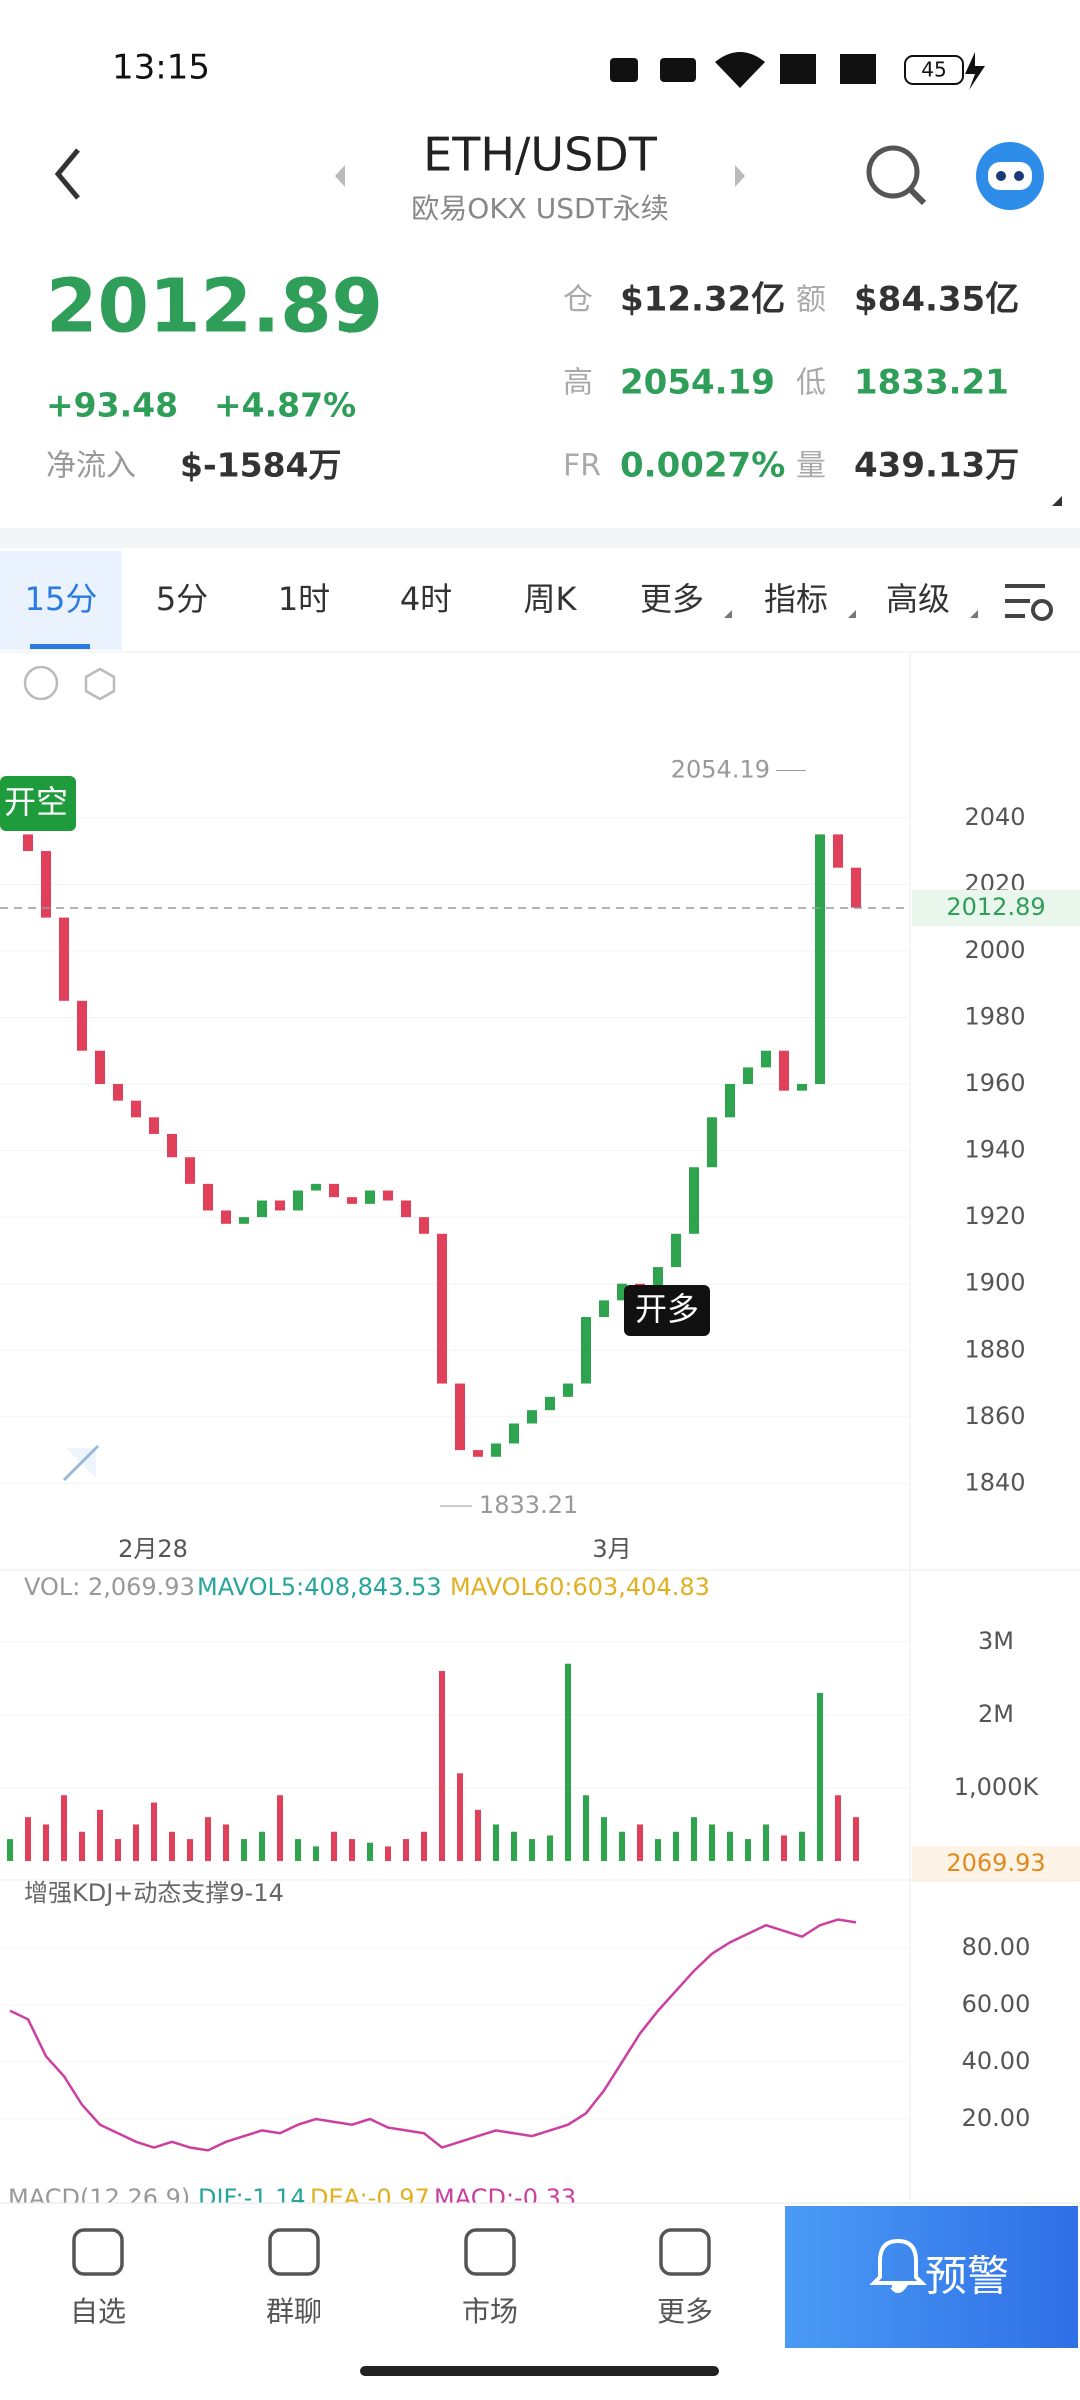 The image size is (1080, 2400). Describe the element at coordinates (539, 2371) in the screenshot. I see `home-indicator` at that location.